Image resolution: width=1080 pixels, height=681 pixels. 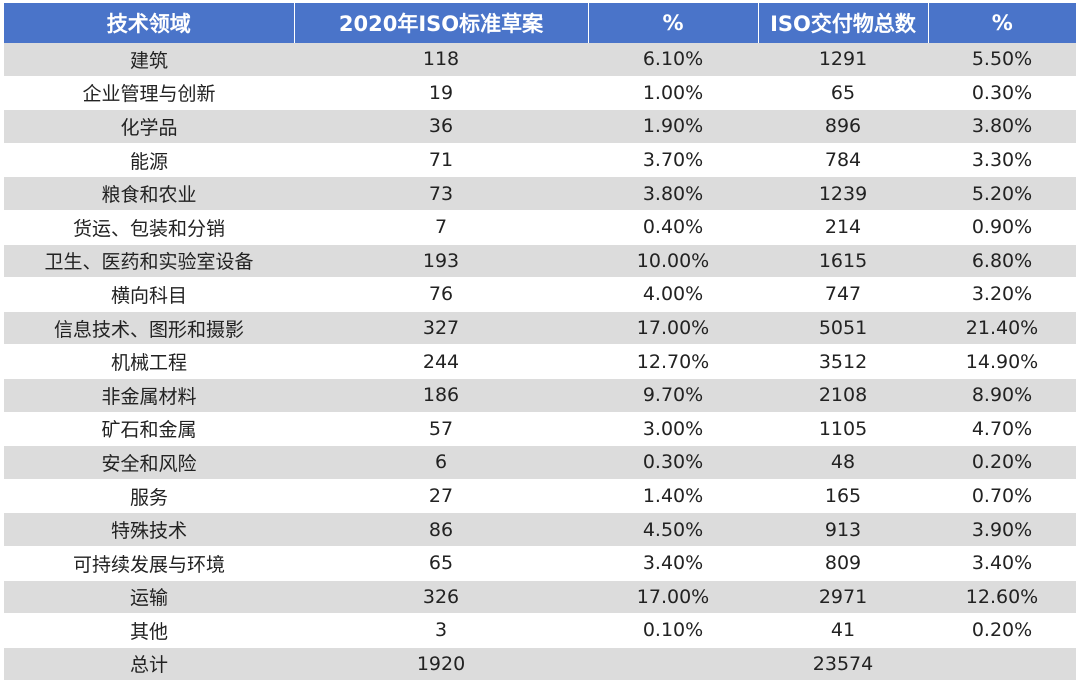 I want to click on table-row: 非金属材料 186 9.70% 2108 8.90%, so click(x=540, y=395).